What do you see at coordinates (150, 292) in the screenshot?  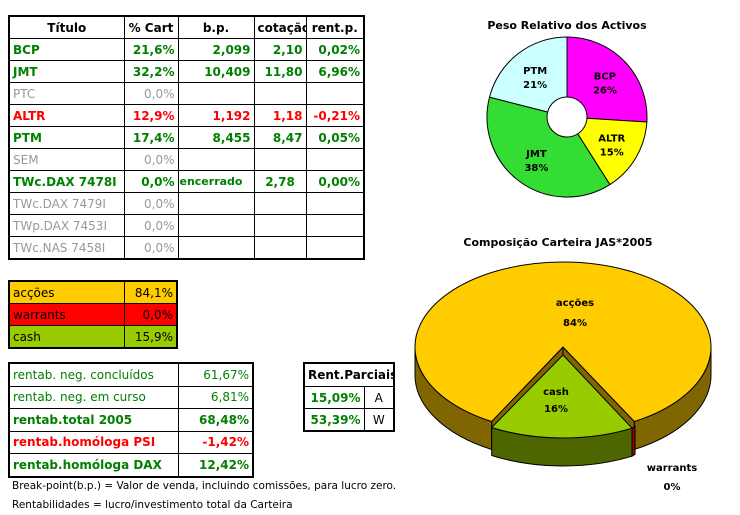 I see `allocation-value: 84,1%` at bounding box center [150, 292].